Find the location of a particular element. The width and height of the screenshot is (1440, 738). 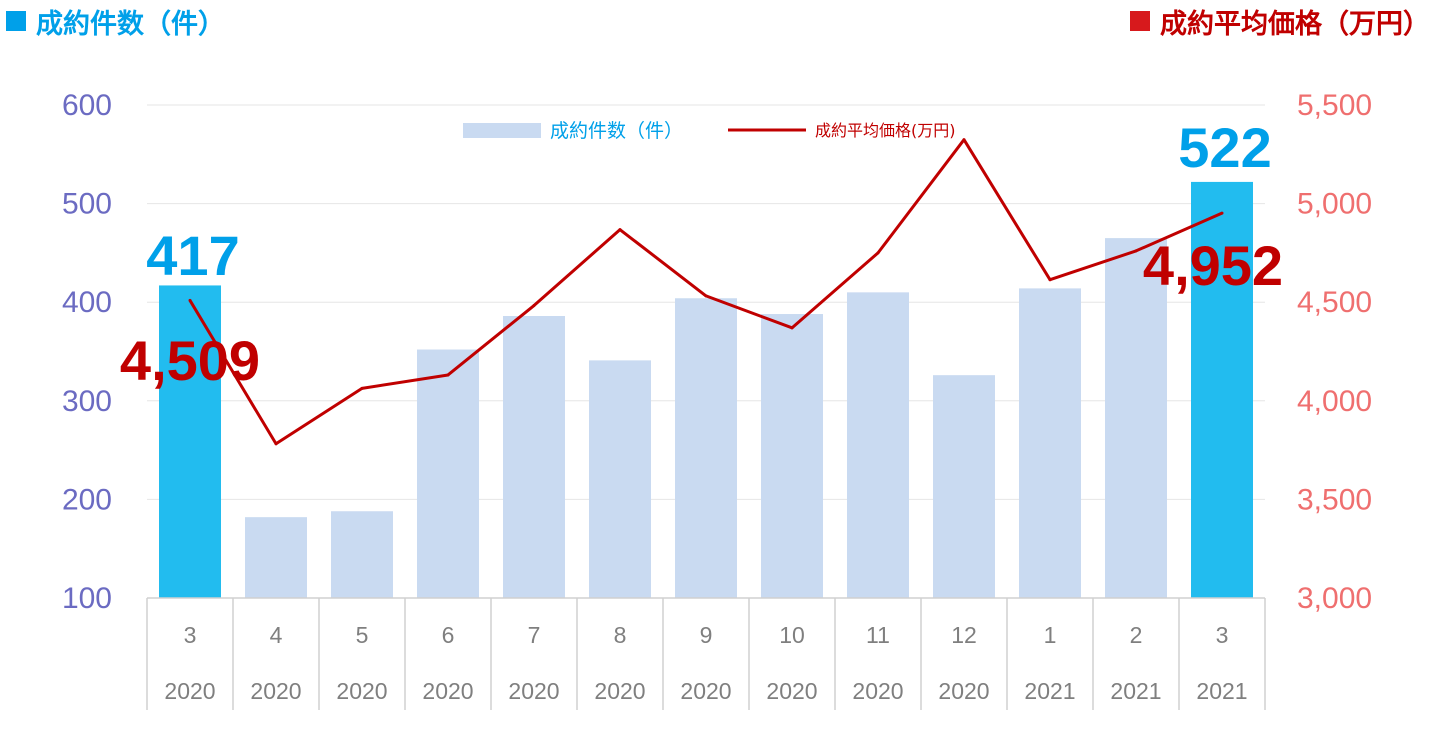

legend: 成約件数（件） 成約平均価格(万円) is located at coordinates (709, 131).